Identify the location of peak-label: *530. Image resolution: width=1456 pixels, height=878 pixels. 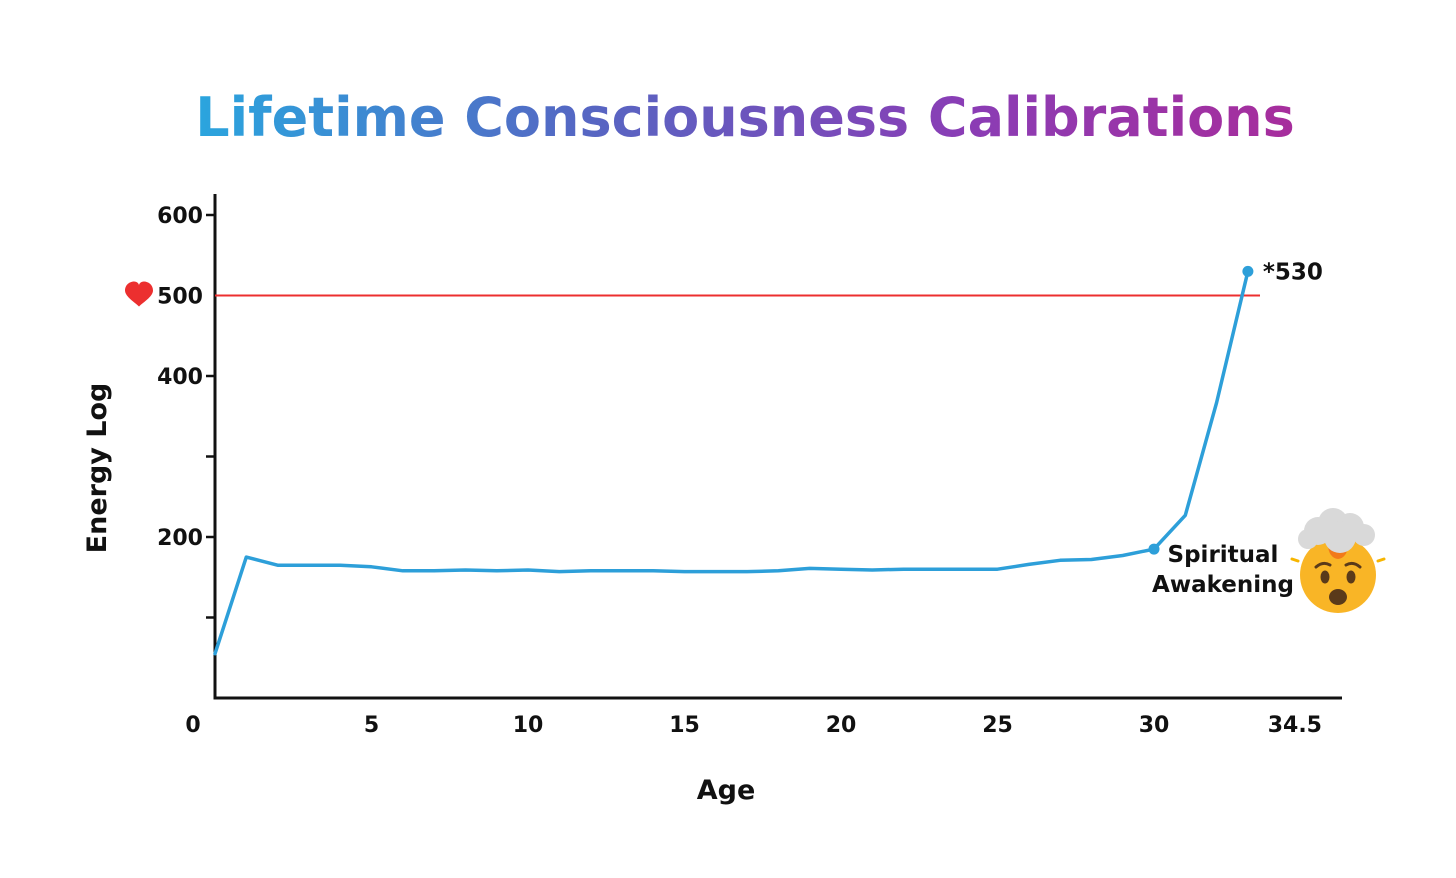
(1293, 272).